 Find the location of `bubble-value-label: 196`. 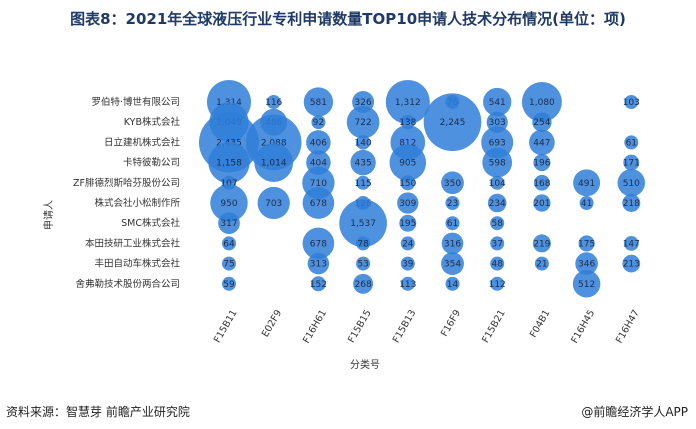

bubble-value-label: 196 is located at coordinates (541, 164).